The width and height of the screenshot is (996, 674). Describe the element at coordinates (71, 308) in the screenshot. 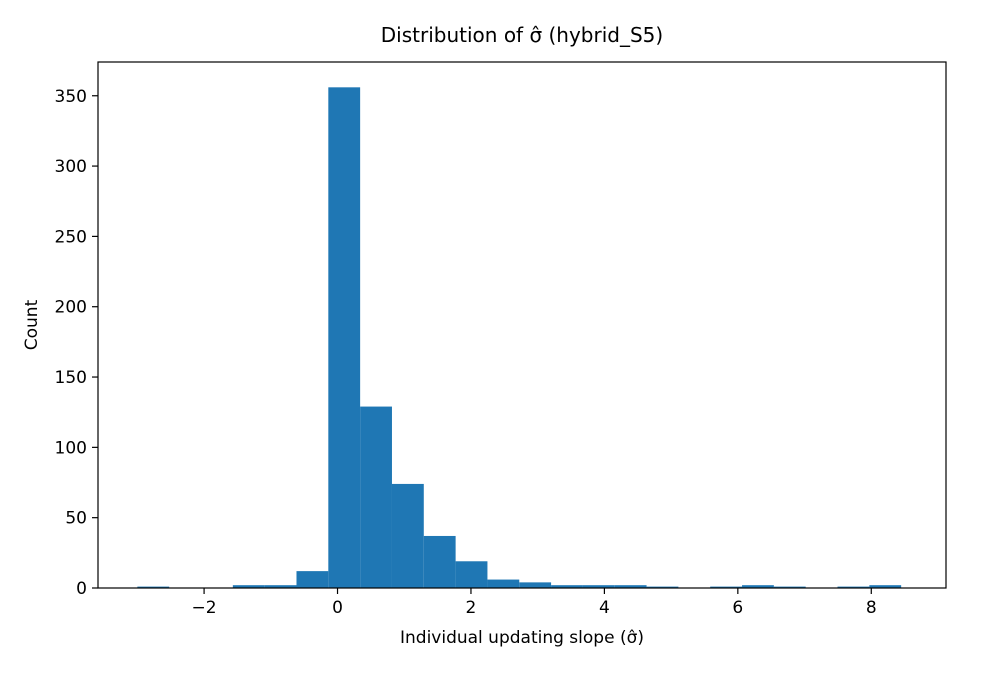

I see `y-tick-label: 200` at that location.